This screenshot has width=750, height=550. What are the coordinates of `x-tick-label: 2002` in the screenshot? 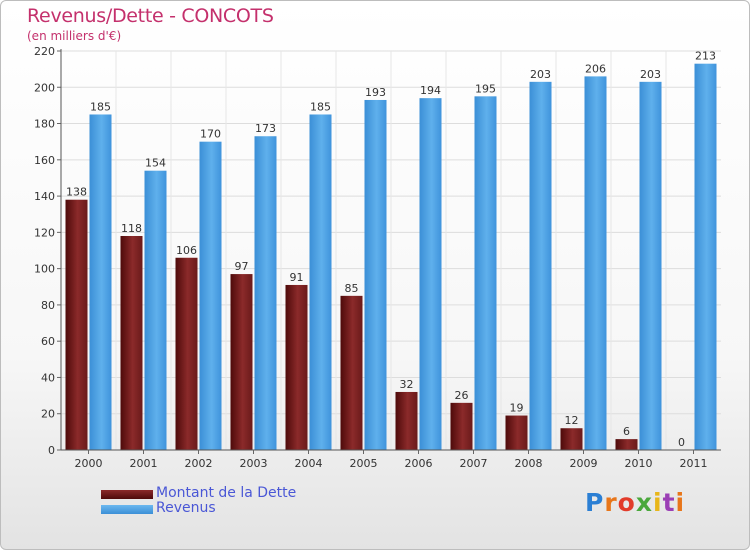 It's located at (199, 463).